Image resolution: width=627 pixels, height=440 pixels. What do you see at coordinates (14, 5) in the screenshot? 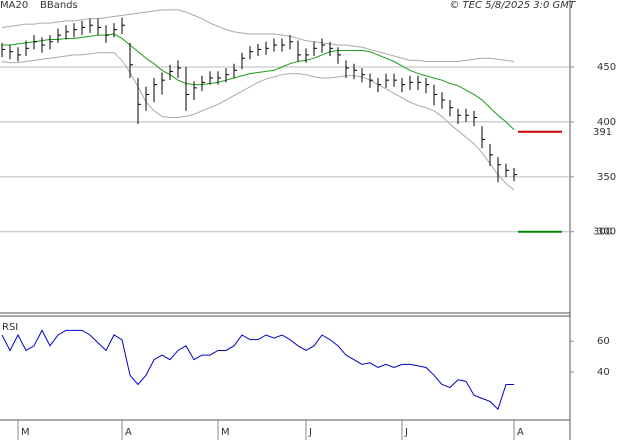
I see `legend-entry: MA20` at bounding box center [14, 5].